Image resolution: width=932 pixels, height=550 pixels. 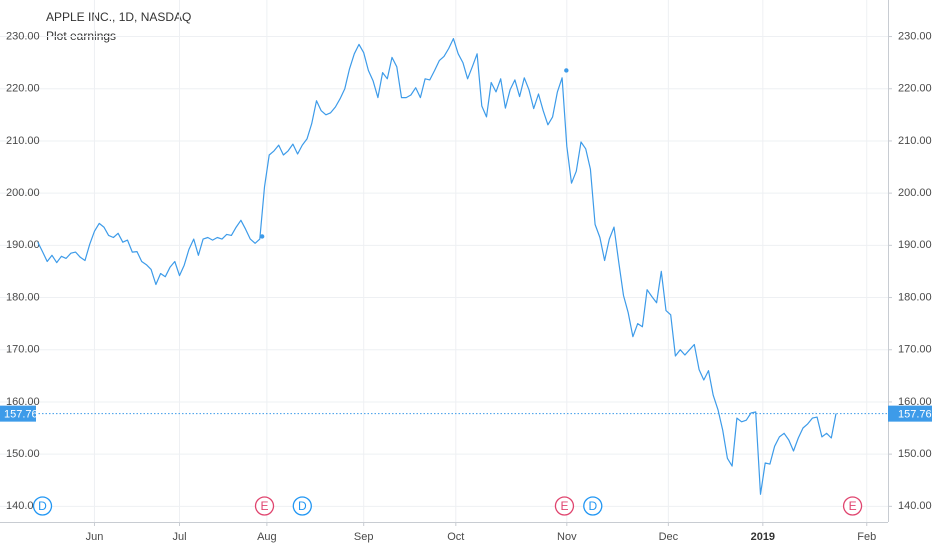 What do you see at coordinates (23, 350) in the screenshot?
I see `y-tick-label: 170.00` at bounding box center [23, 350].